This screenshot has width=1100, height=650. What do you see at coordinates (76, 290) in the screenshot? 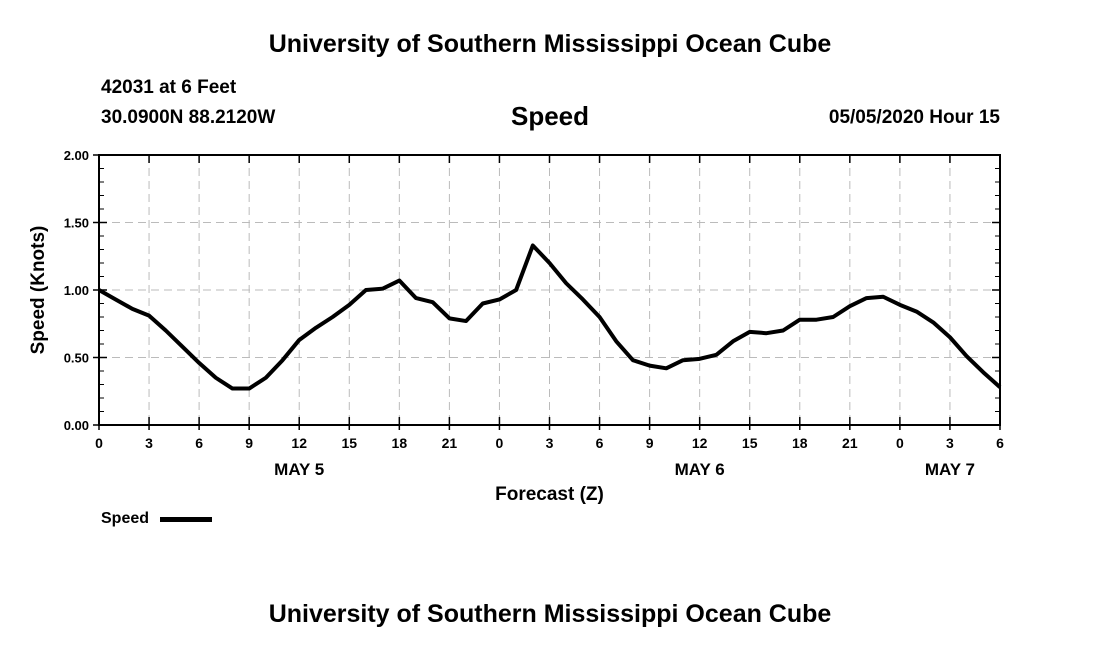
I see `y-tick-label: 1.00` at bounding box center [76, 290].